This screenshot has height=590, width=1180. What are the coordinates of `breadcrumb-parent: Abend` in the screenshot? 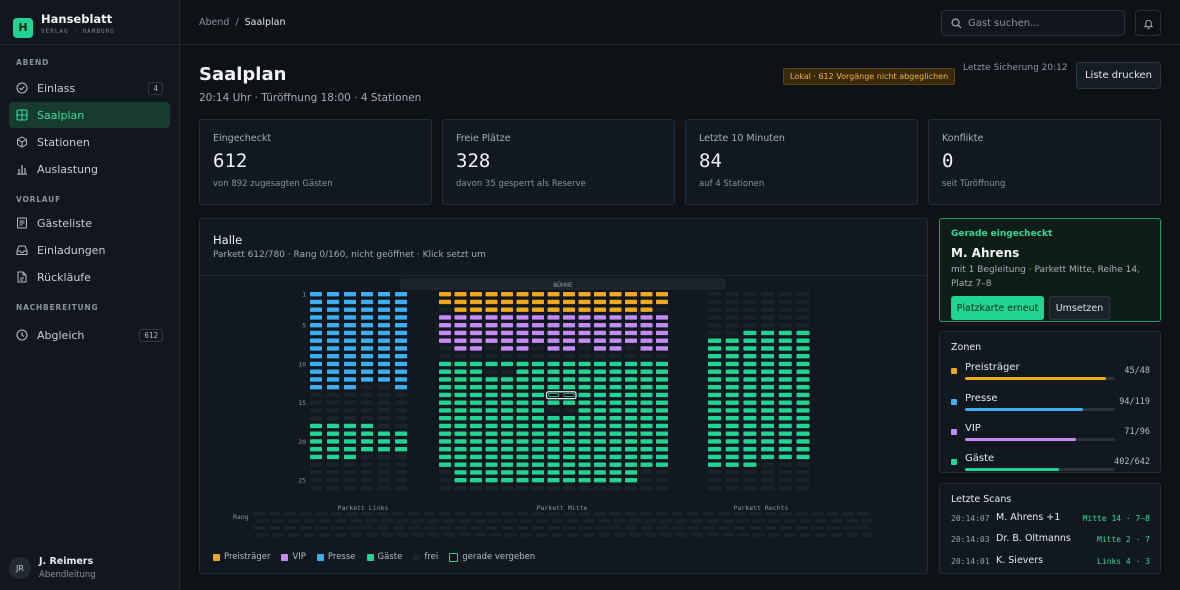 It's located at (214, 22).